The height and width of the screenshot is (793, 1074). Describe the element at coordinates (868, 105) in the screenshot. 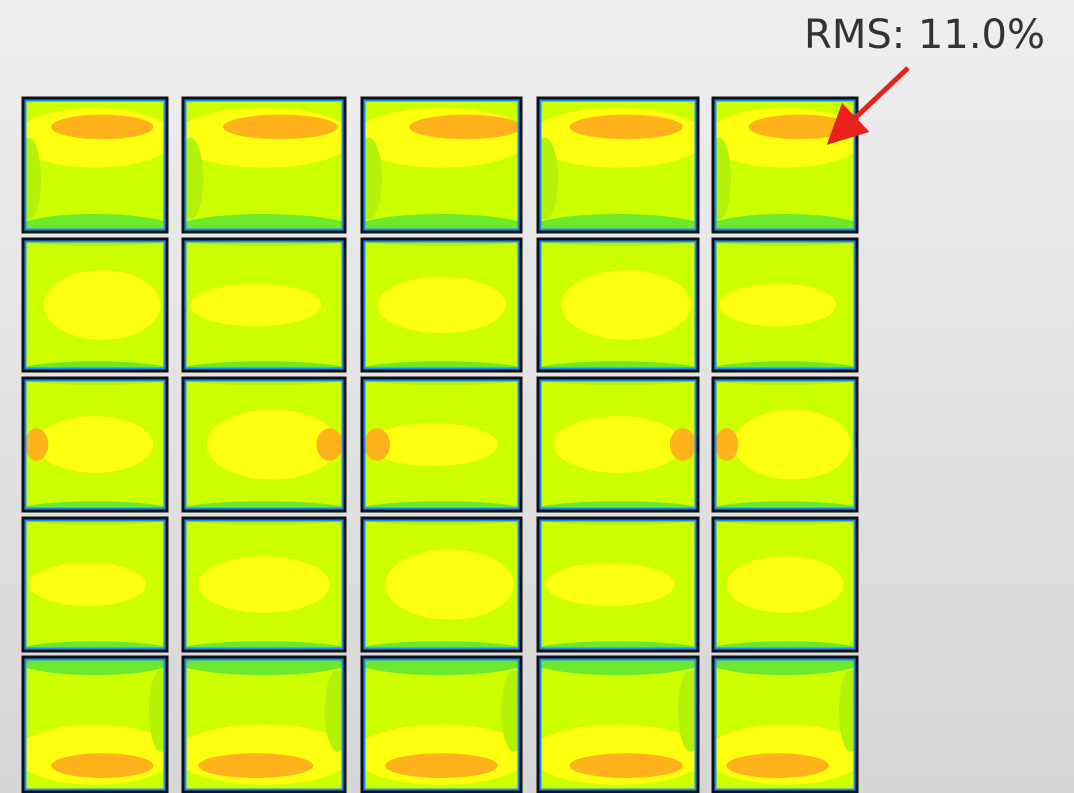

I see `arrow` at that location.